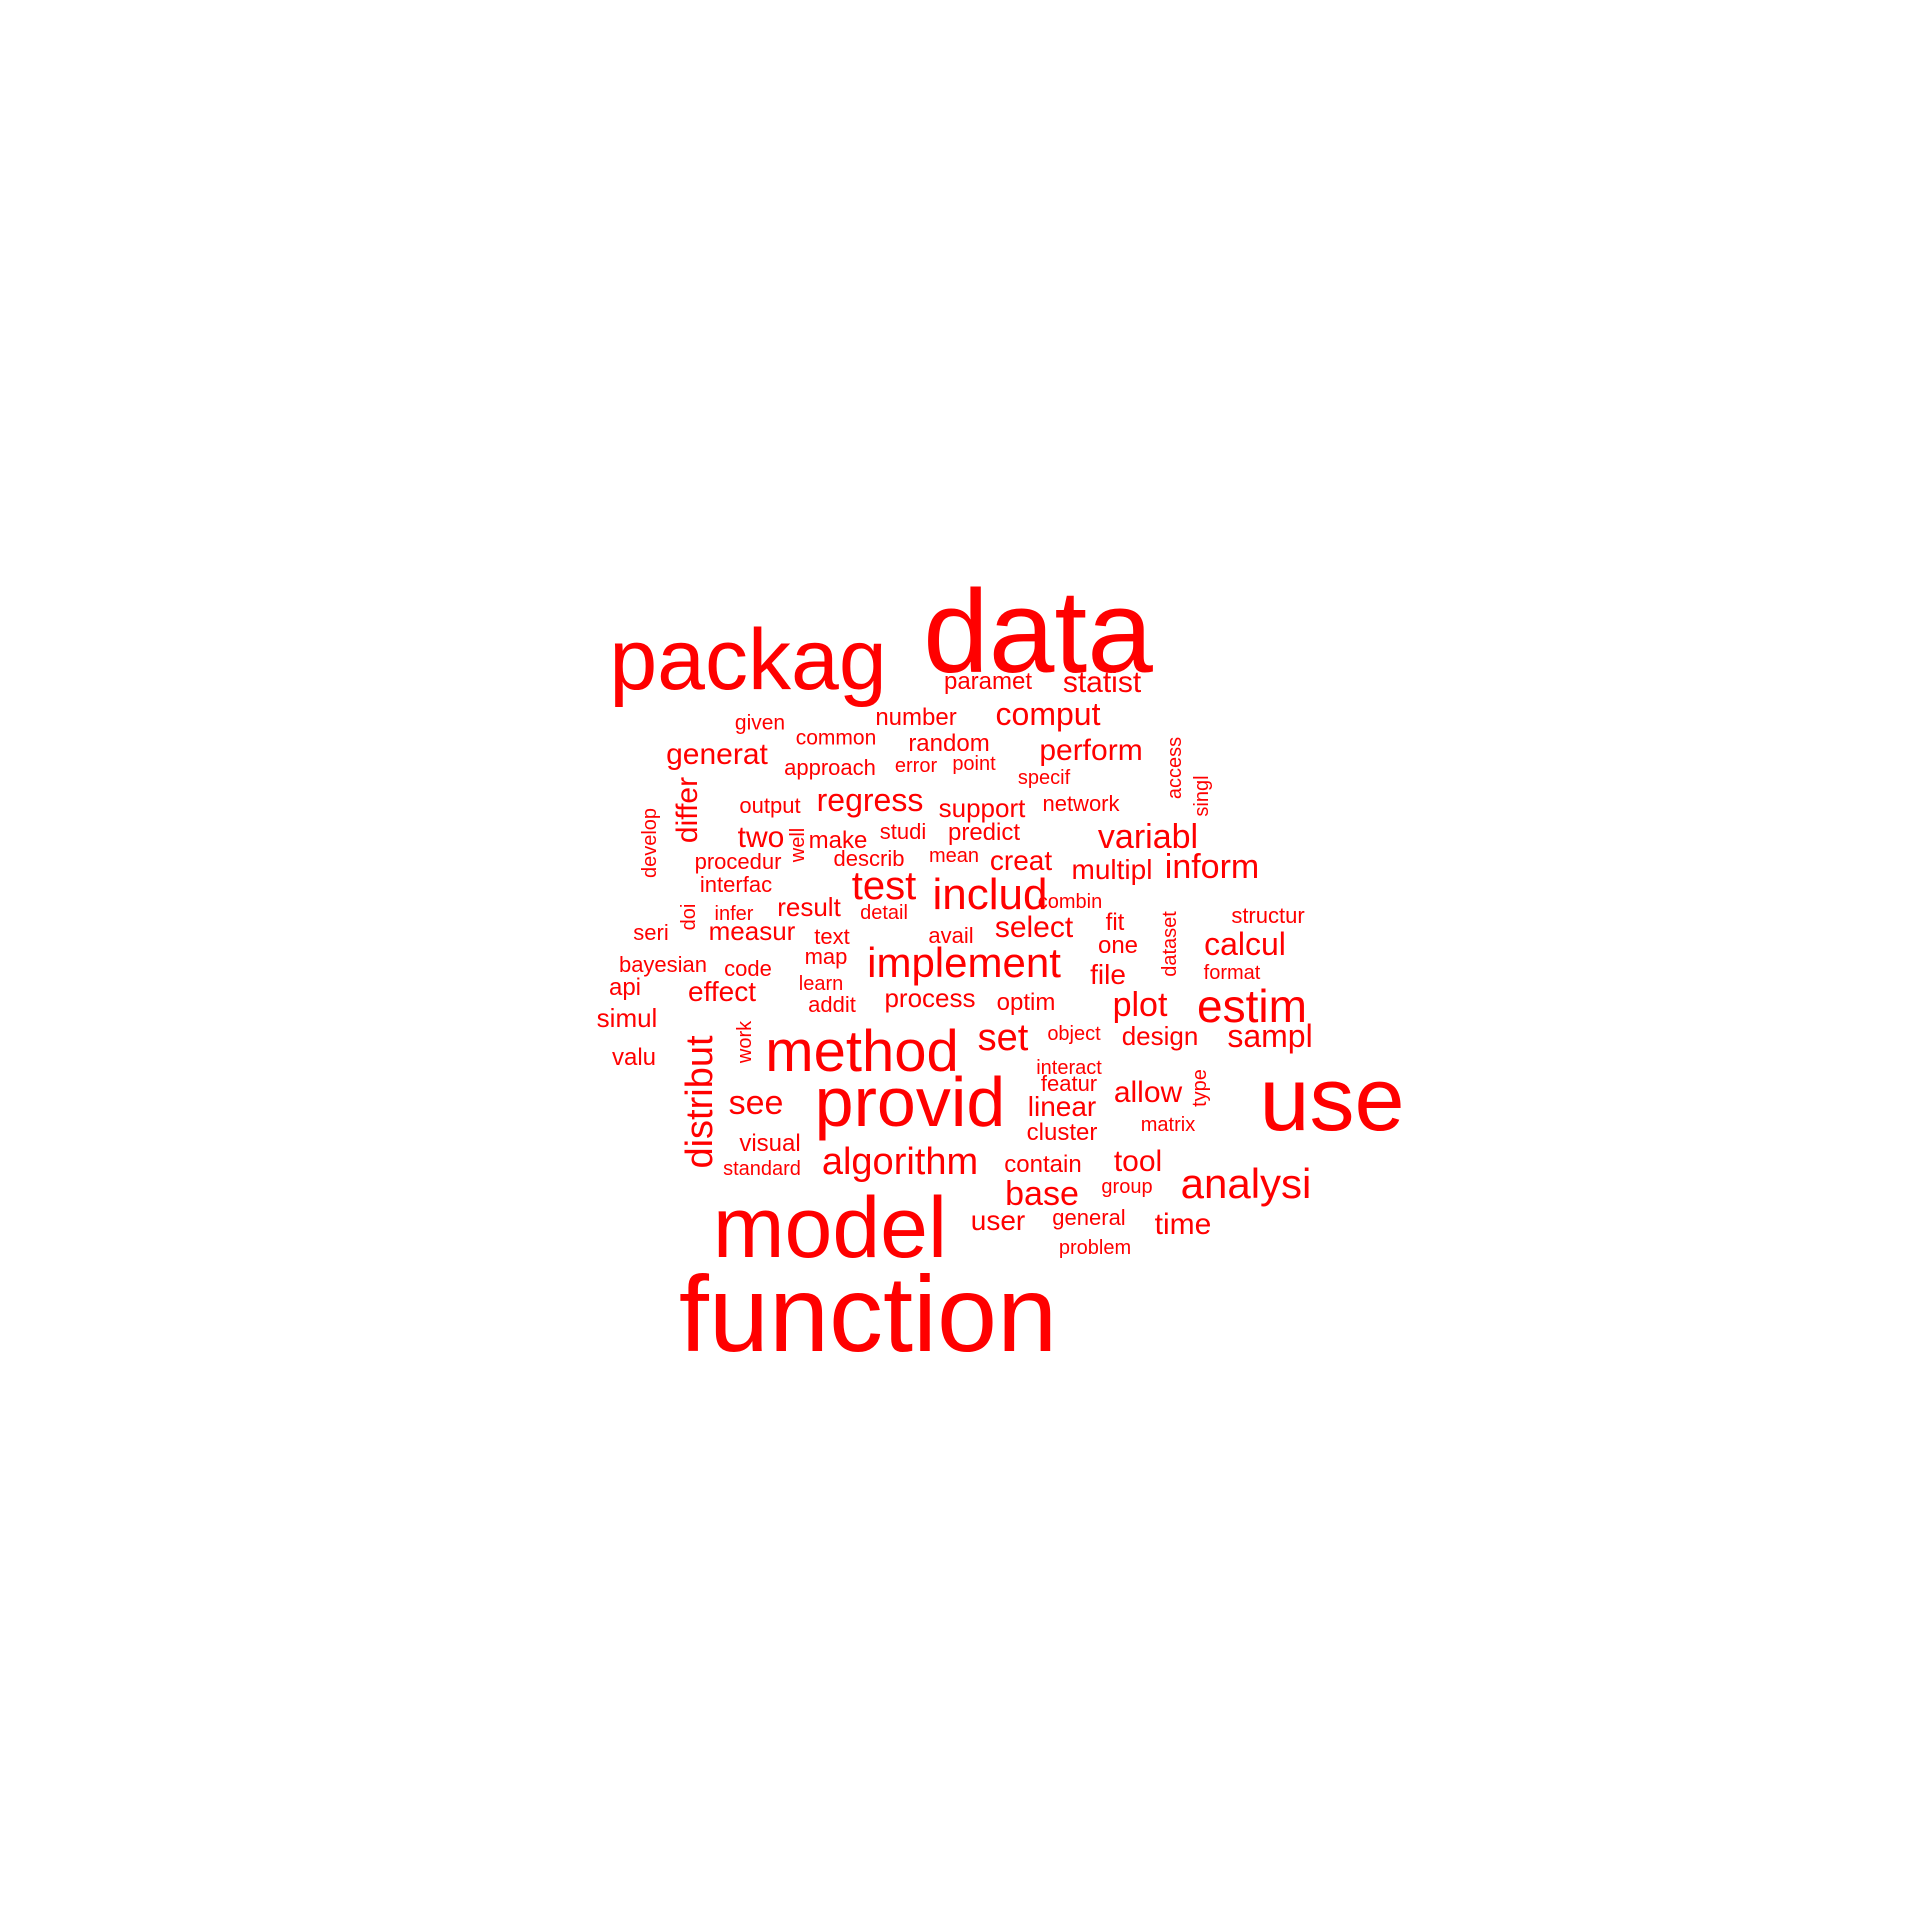  I want to click on word-distribut: distribut, so click(700, 1102).